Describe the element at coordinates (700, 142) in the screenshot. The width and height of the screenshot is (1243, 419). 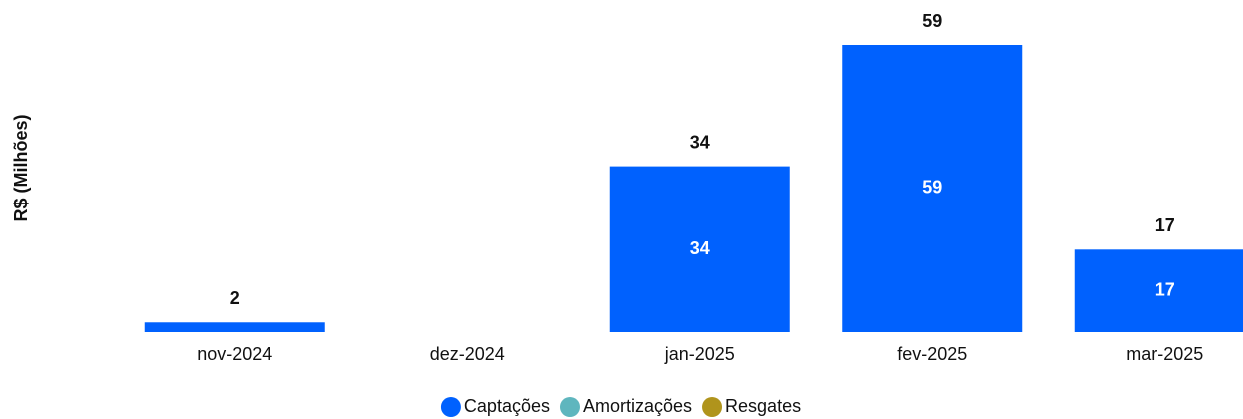
I see `total-label: 34` at that location.